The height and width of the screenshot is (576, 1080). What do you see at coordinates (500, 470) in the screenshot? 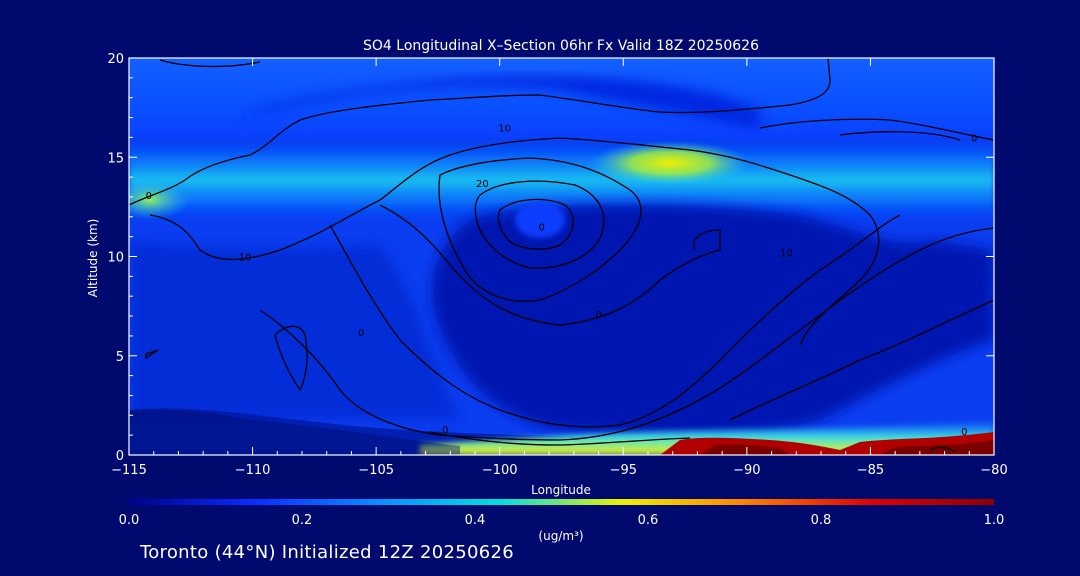
I see `x-tick-label: −100` at bounding box center [500, 470].